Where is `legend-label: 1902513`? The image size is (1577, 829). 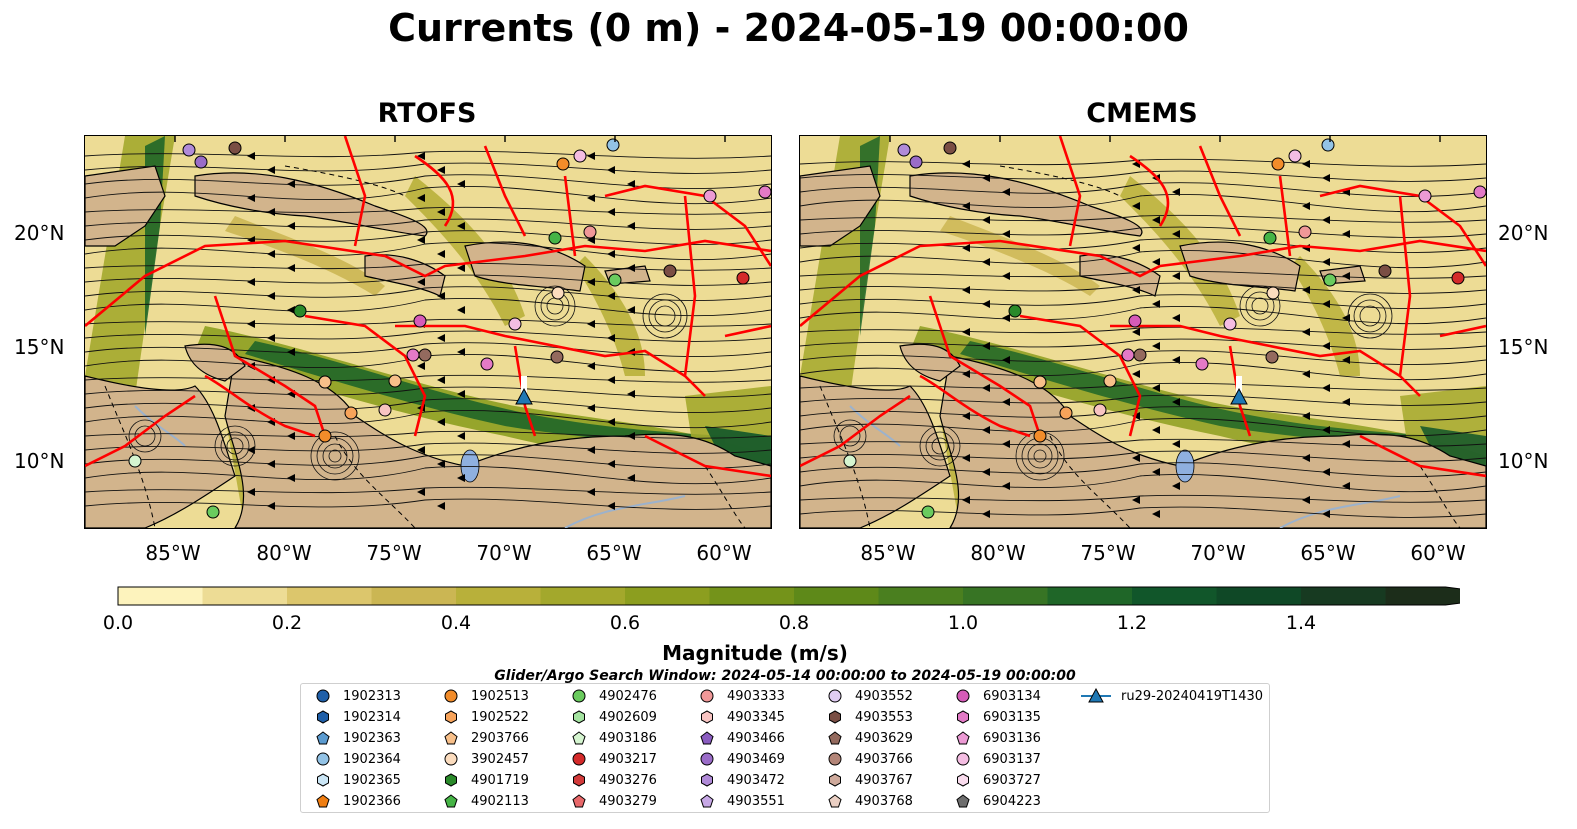 legend-label: 1902513 is located at coordinates (500, 696).